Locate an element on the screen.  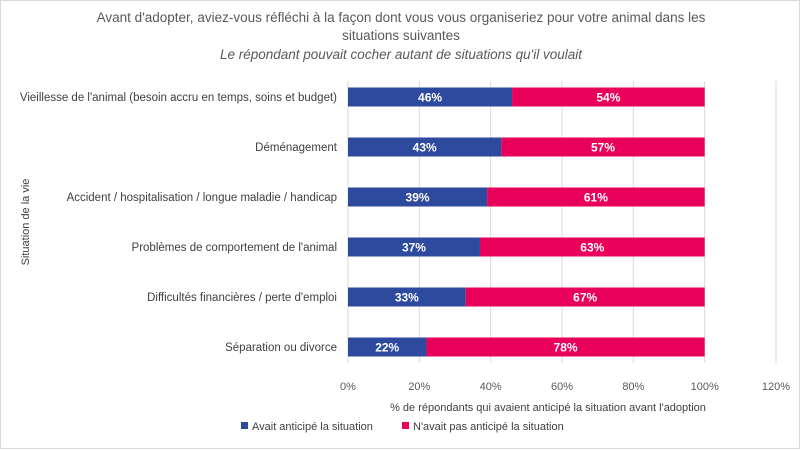
x-tick-label: 120% is located at coordinates (776, 387).